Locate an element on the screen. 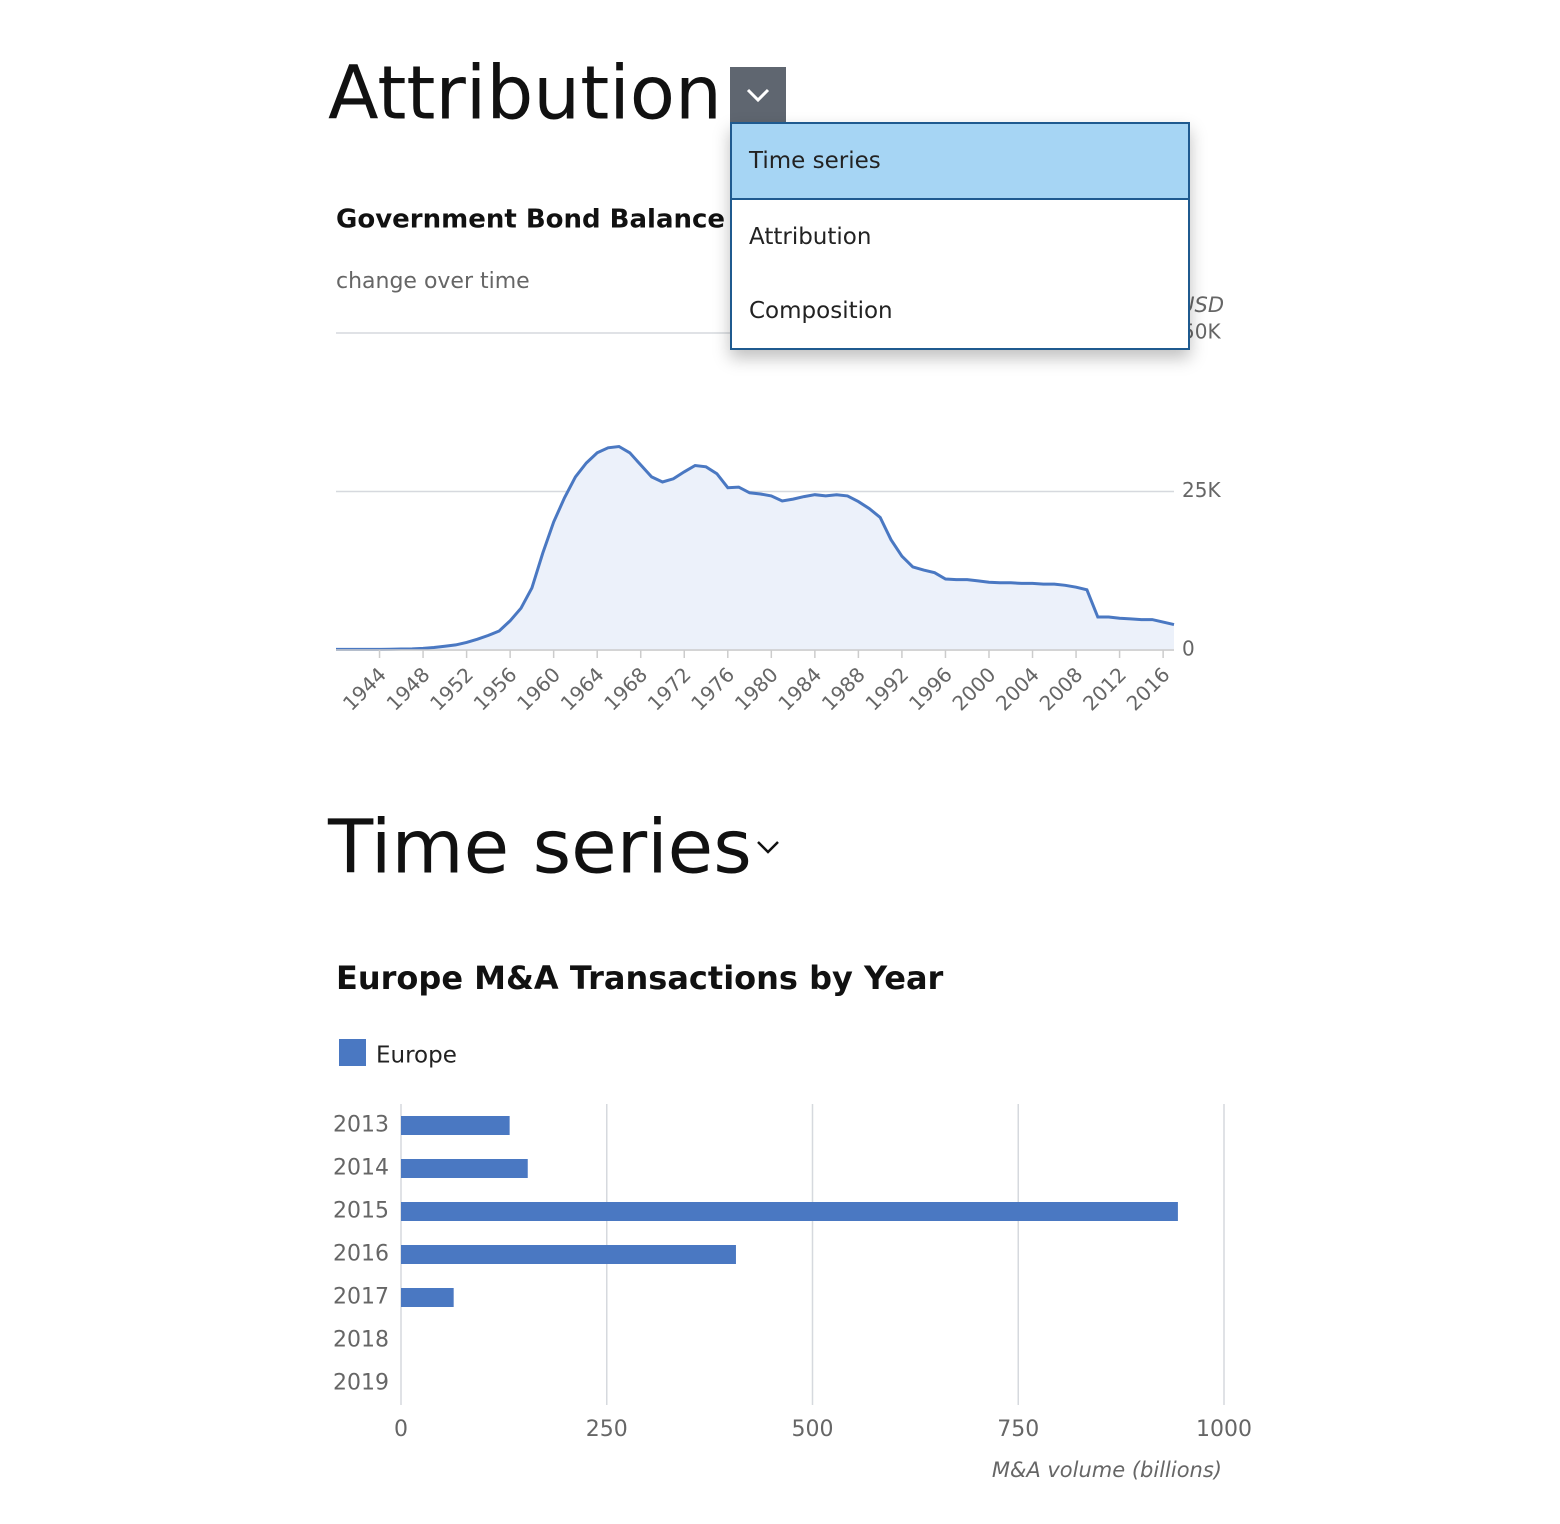  x-tick-label: 2004 is located at coordinates (1017, 688).